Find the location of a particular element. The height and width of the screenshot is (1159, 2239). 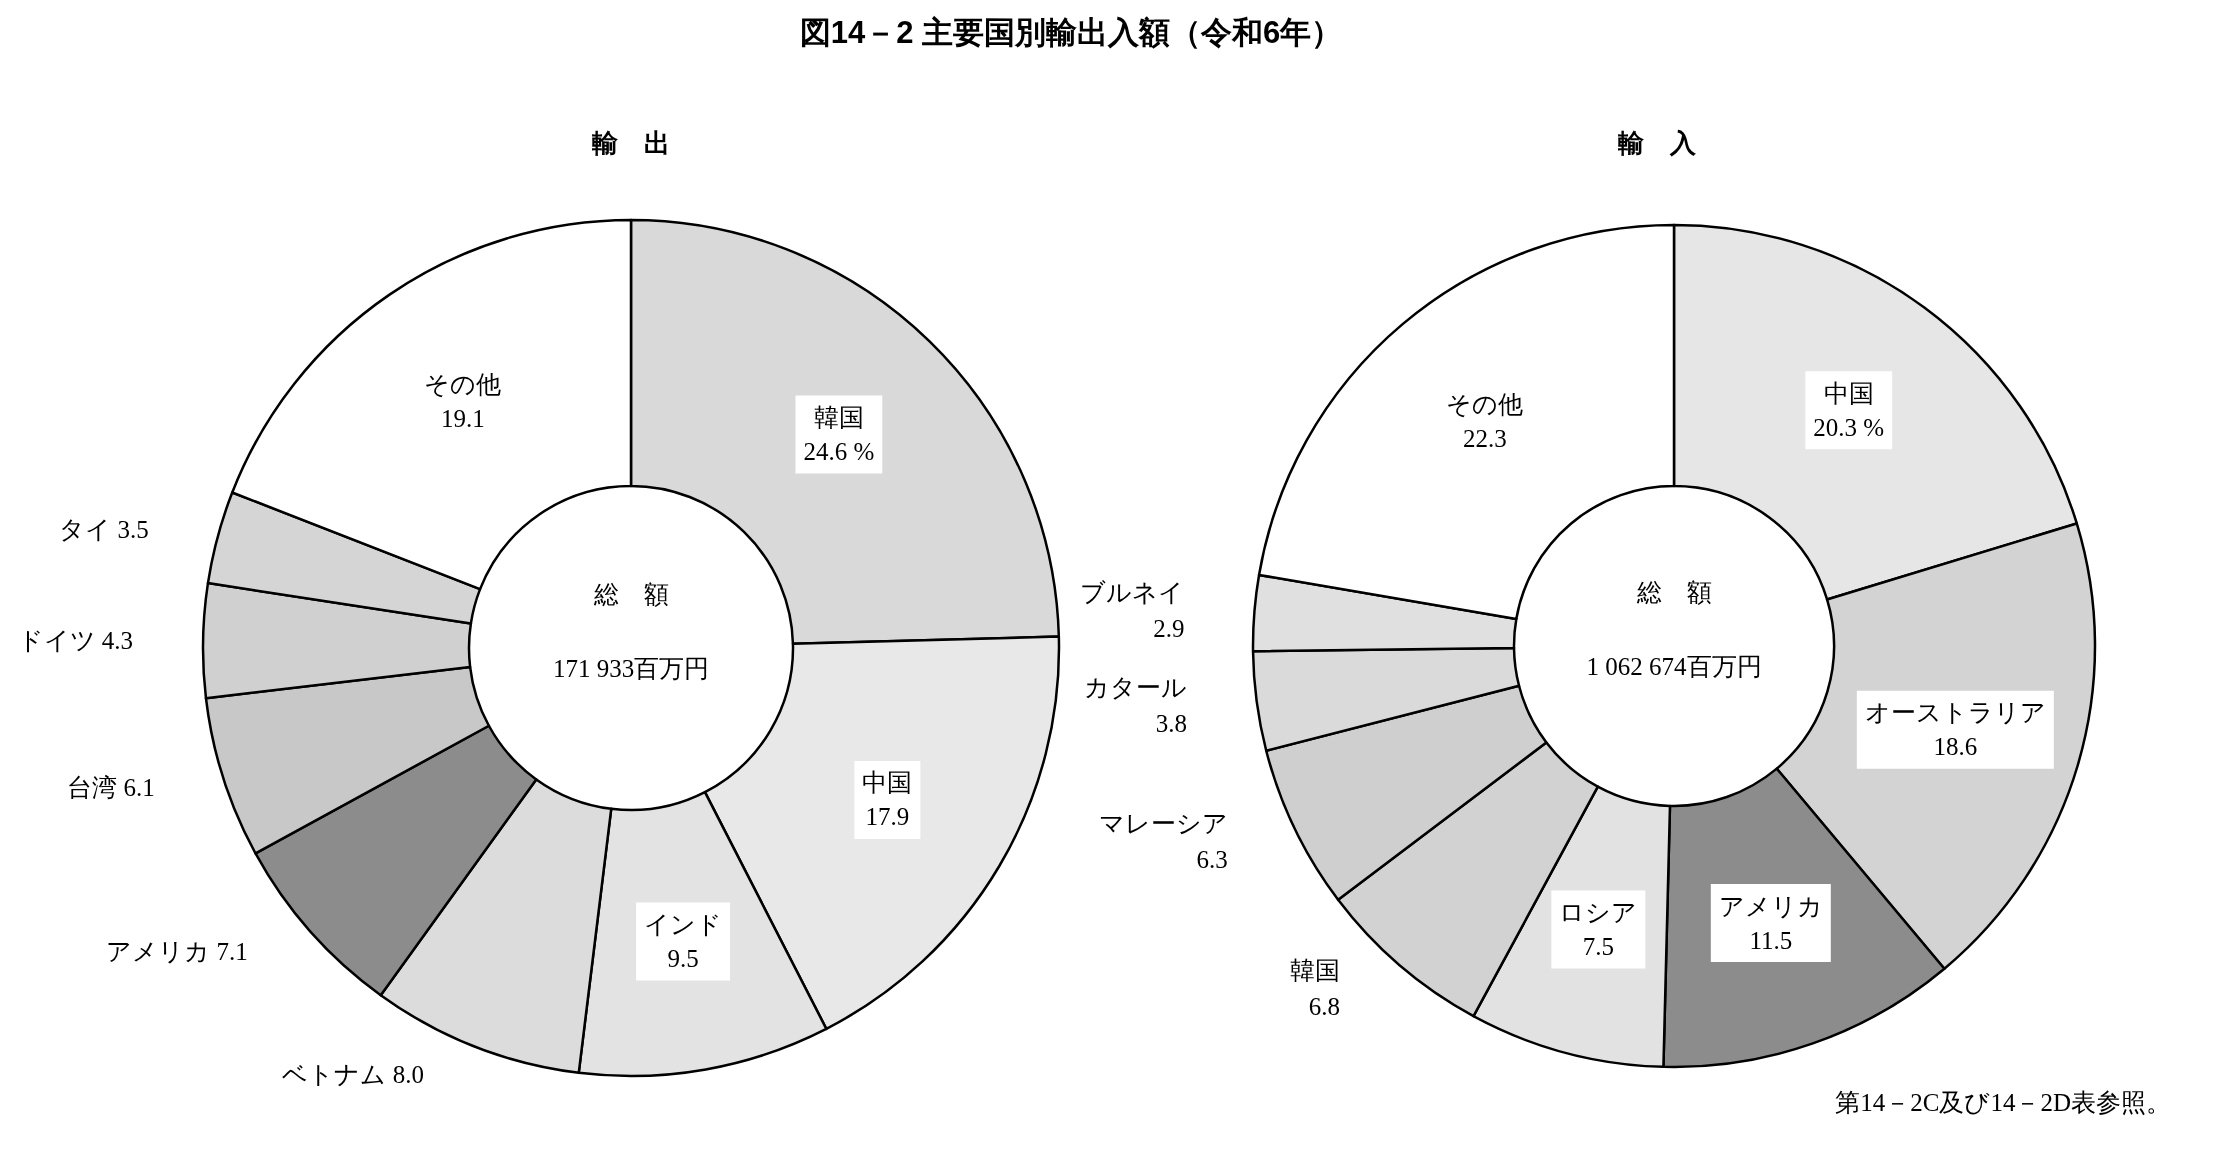

data-label: 22.3 is located at coordinates (1484, 439).